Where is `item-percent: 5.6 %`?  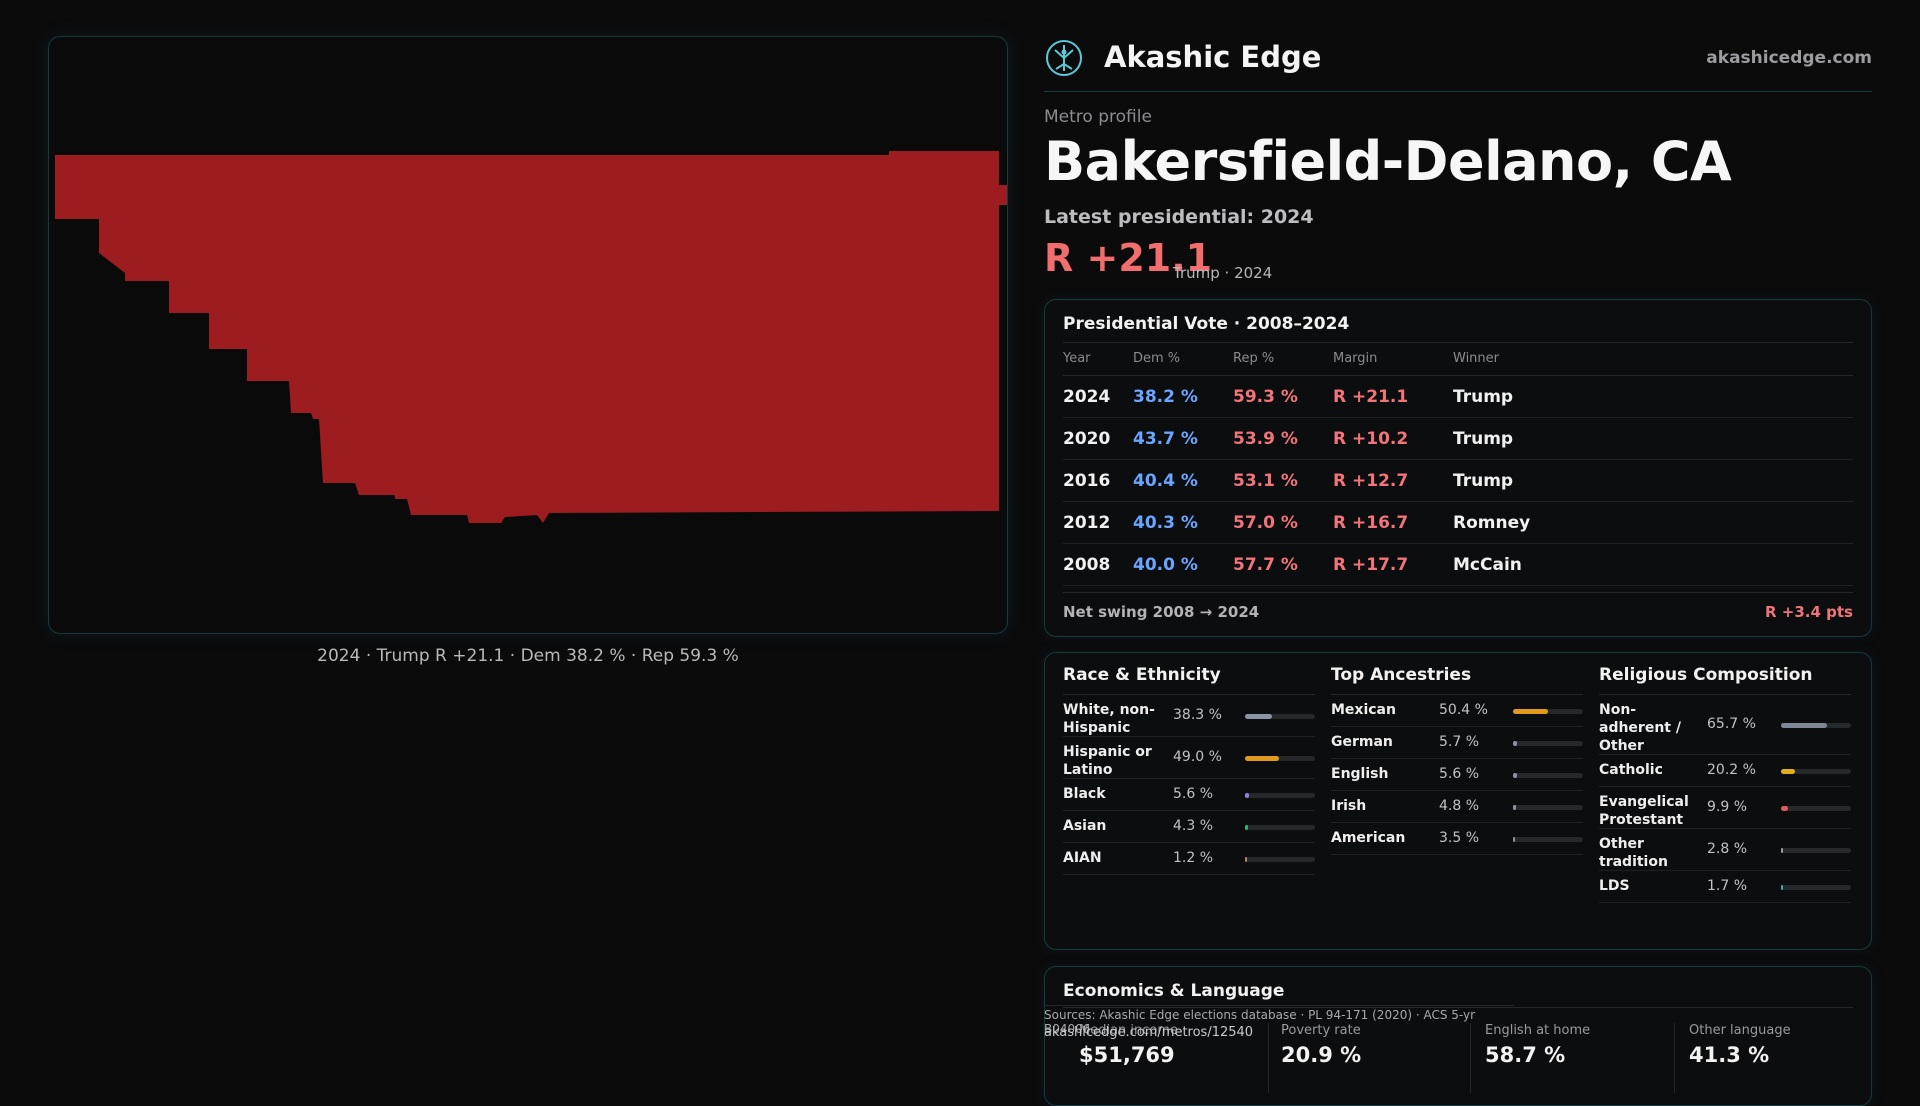 item-percent: 5.6 % is located at coordinates (1459, 774).